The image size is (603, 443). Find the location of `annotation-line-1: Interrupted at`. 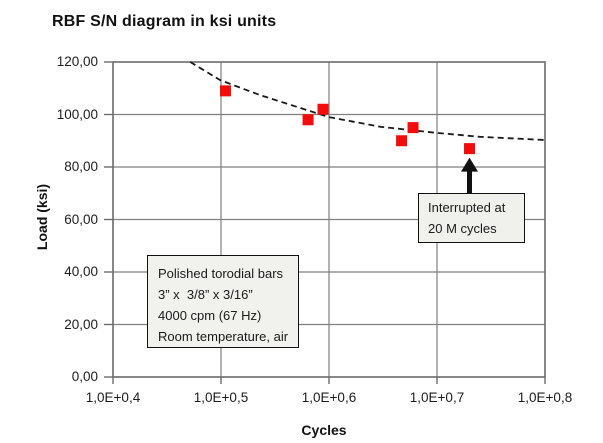

annotation-line-1: Interrupted at is located at coordinates (467, 207).